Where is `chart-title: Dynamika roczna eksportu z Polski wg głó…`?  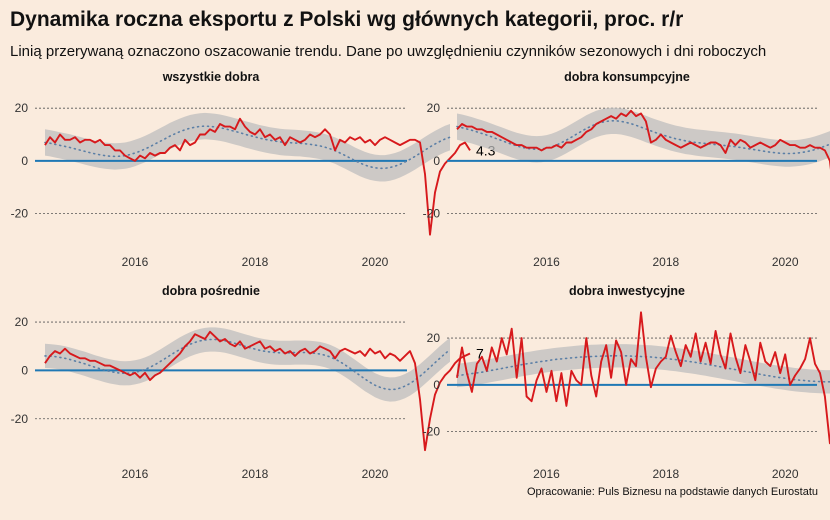 chart-title: Dynamika roczna eksportu z Polski wg głó… is located at coordinates (347, 19).